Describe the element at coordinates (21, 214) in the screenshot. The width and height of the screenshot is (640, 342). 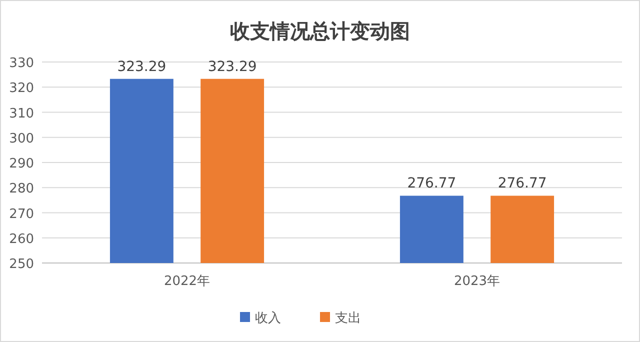
I see `y-tick-label: 270` at that location.